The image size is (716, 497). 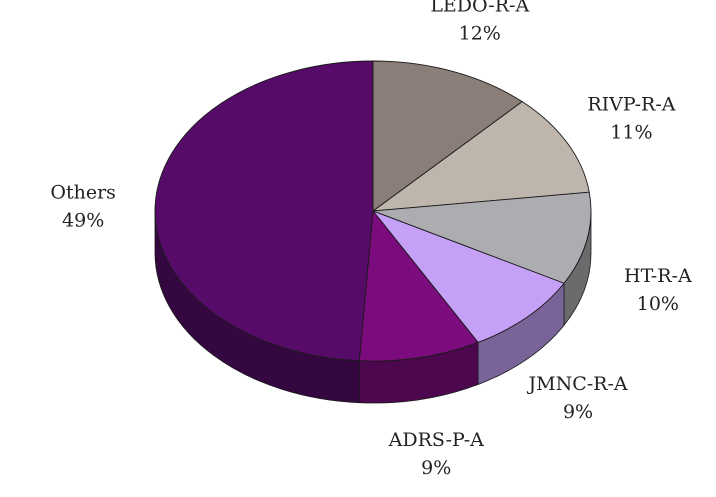 What do you see at coordinates (447, 136) in the screenshot?
I see `pie-slice-ledo-r-a` at bounding box center [447, 136].